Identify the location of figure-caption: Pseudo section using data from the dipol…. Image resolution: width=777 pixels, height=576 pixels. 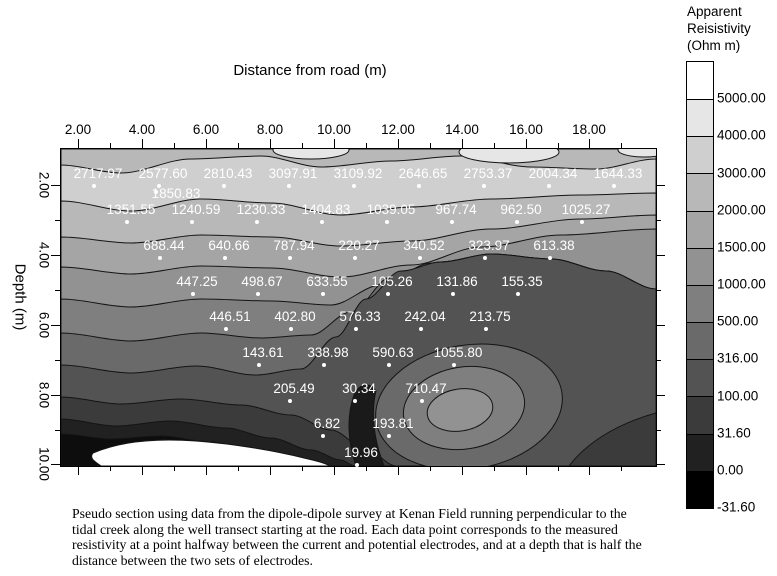
(357, 537).